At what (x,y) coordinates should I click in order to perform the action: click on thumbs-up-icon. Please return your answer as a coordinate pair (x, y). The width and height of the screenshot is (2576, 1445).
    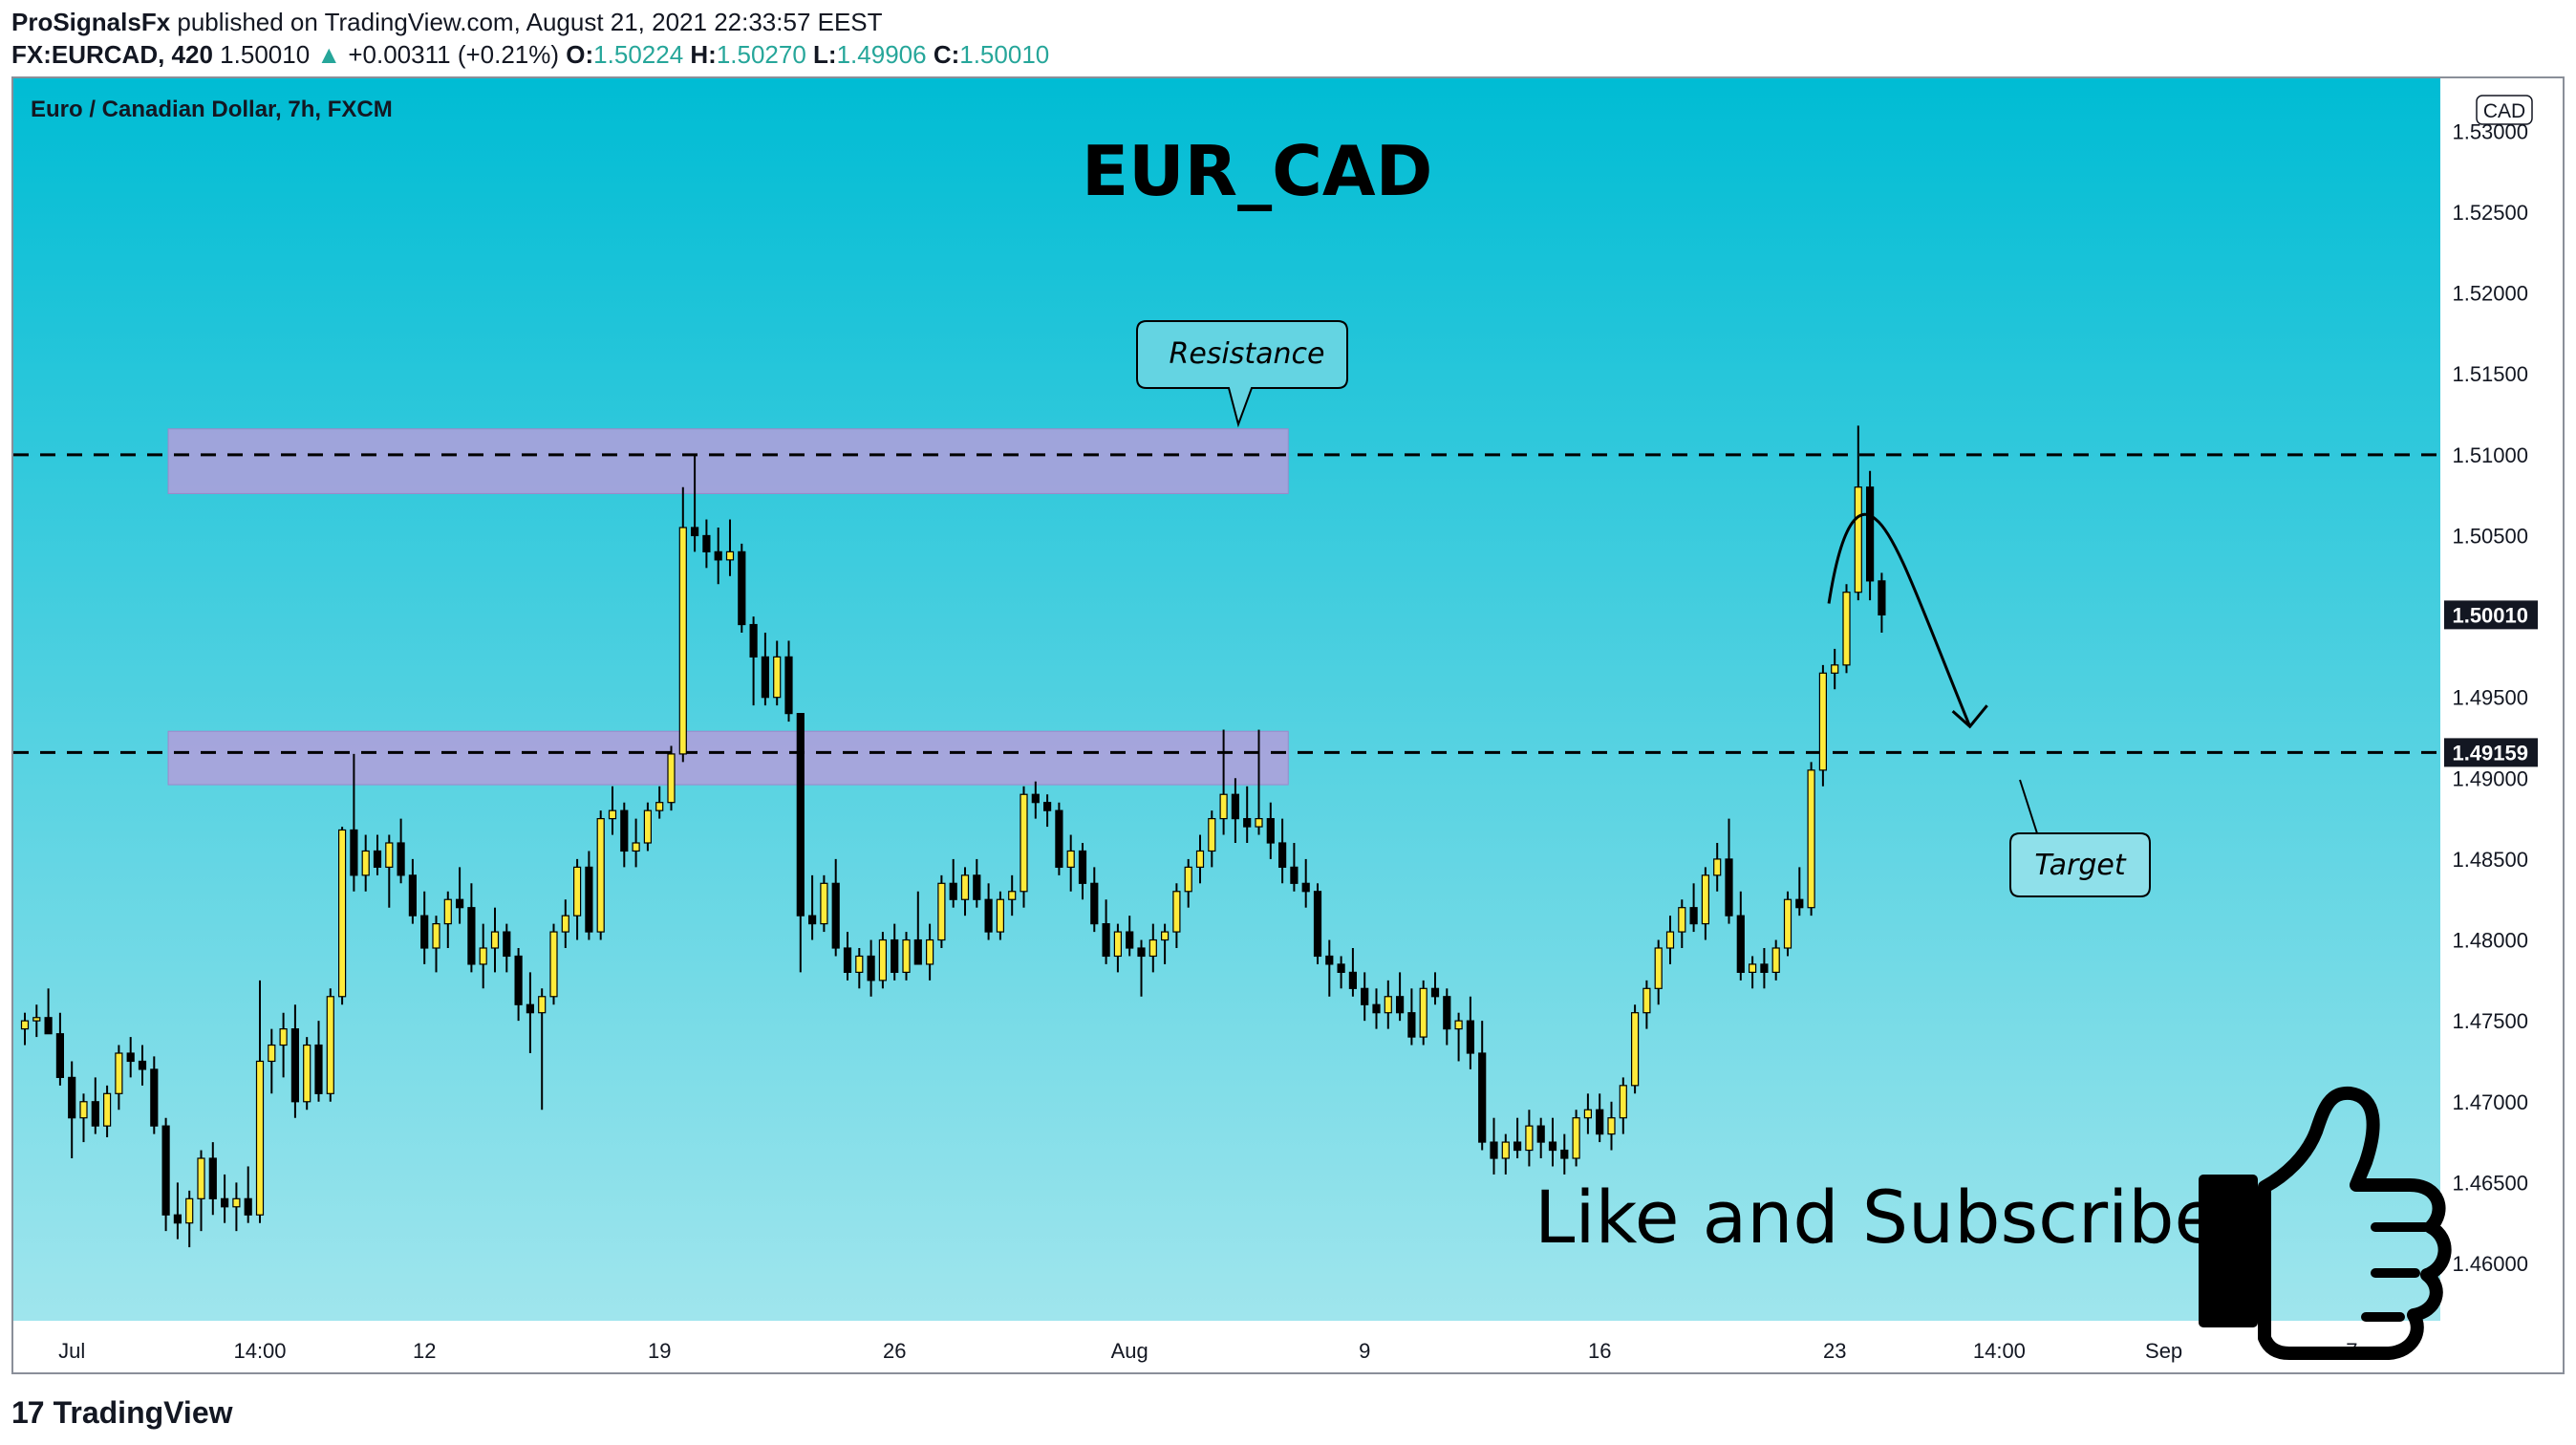
    Looking at the image, I should click on (2325, 1223).